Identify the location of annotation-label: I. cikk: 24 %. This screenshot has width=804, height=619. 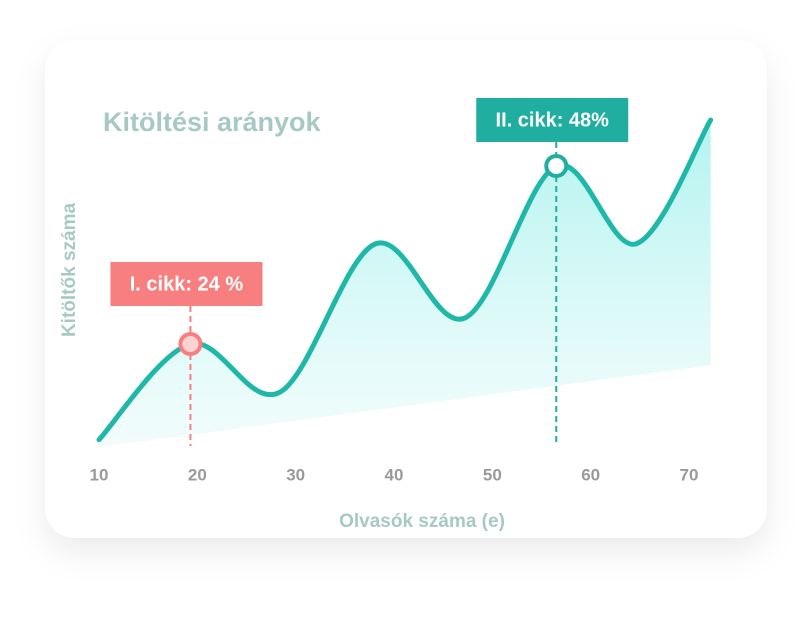
(187, 284).